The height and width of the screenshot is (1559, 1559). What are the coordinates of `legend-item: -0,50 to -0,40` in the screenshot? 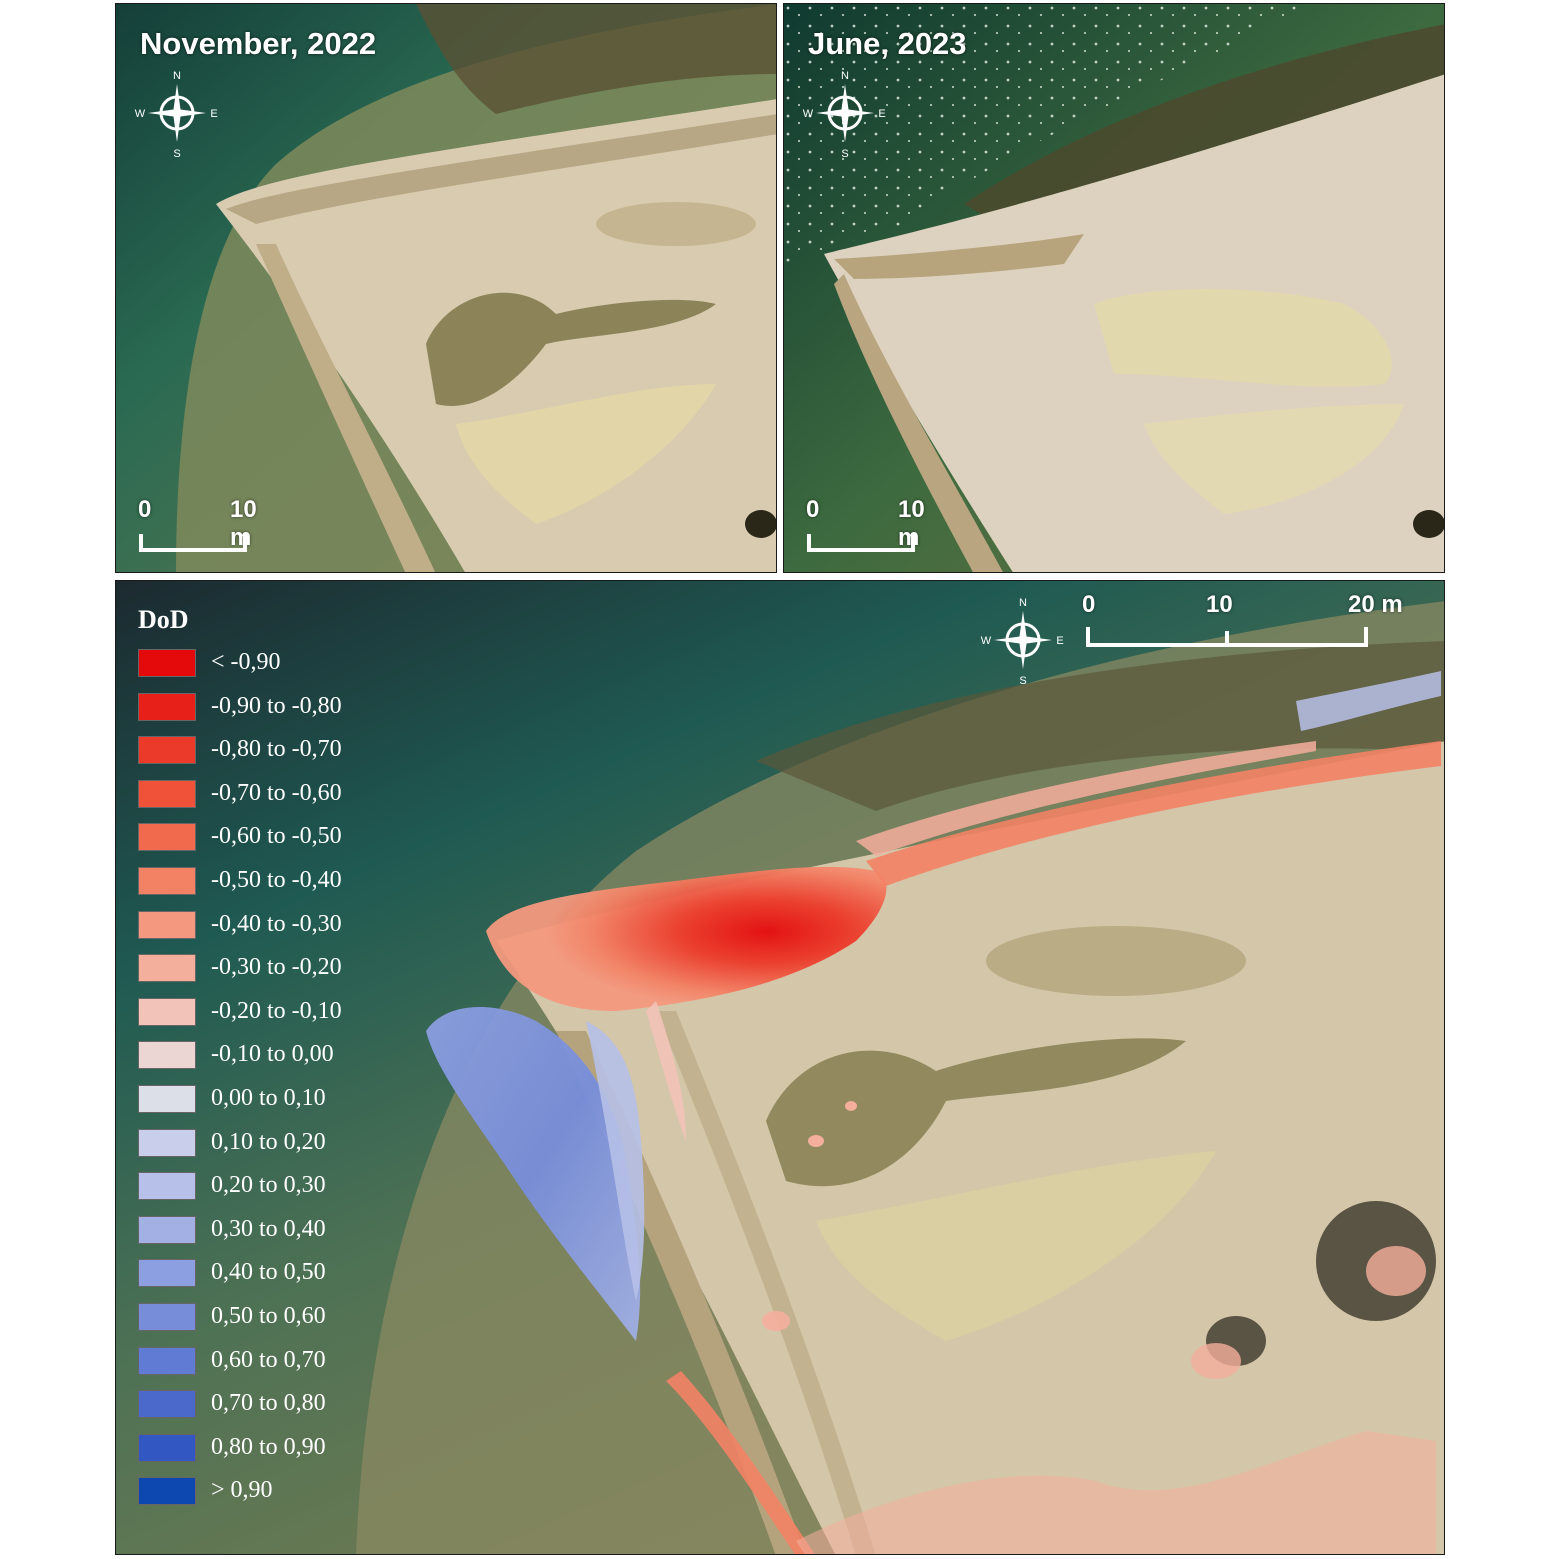 It's located at (263, 885).